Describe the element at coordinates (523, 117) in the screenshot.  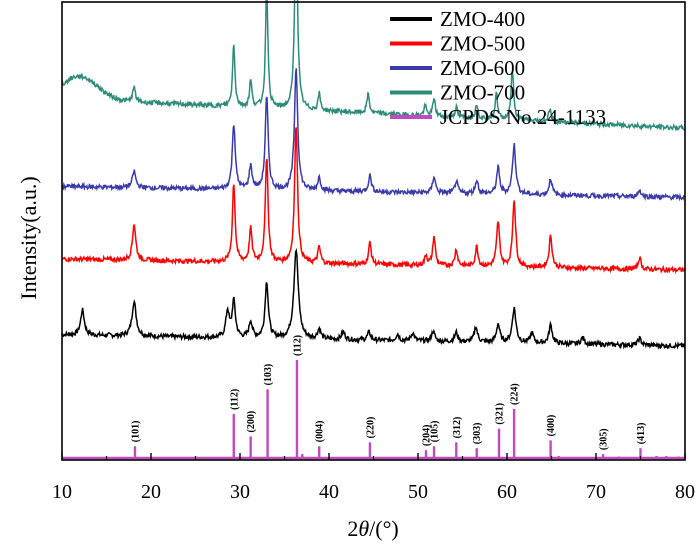
I see `legend-label: JCPDS No.24-1133` at that location.